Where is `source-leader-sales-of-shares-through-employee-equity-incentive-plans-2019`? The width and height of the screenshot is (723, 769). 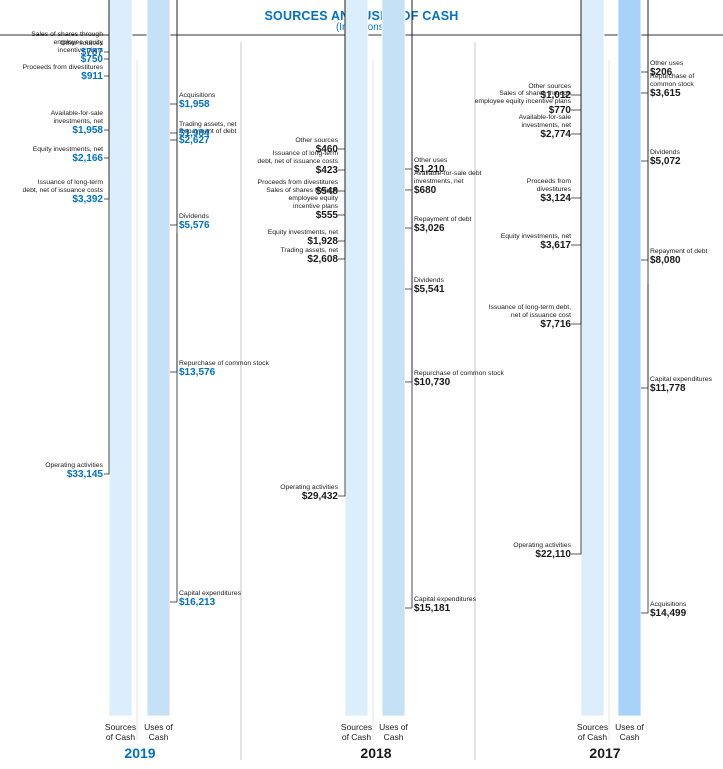 source-leader-sales-of-shares-through-employee-equity-incentive-plans-2019 is located at coordinates (107, 30).